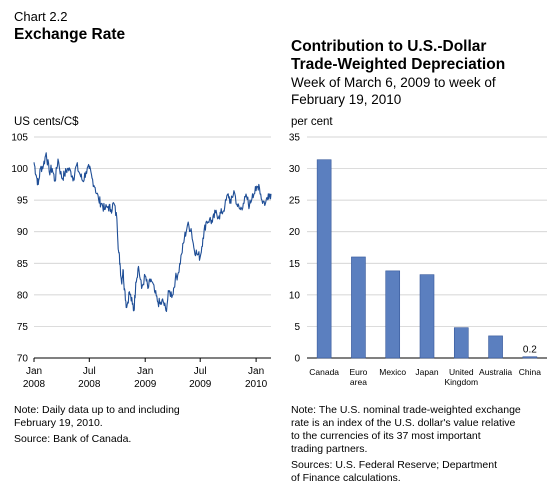  Describe the element at coordinates (358, 382) in the screenshot. I see `x-category-label: area` at that location.